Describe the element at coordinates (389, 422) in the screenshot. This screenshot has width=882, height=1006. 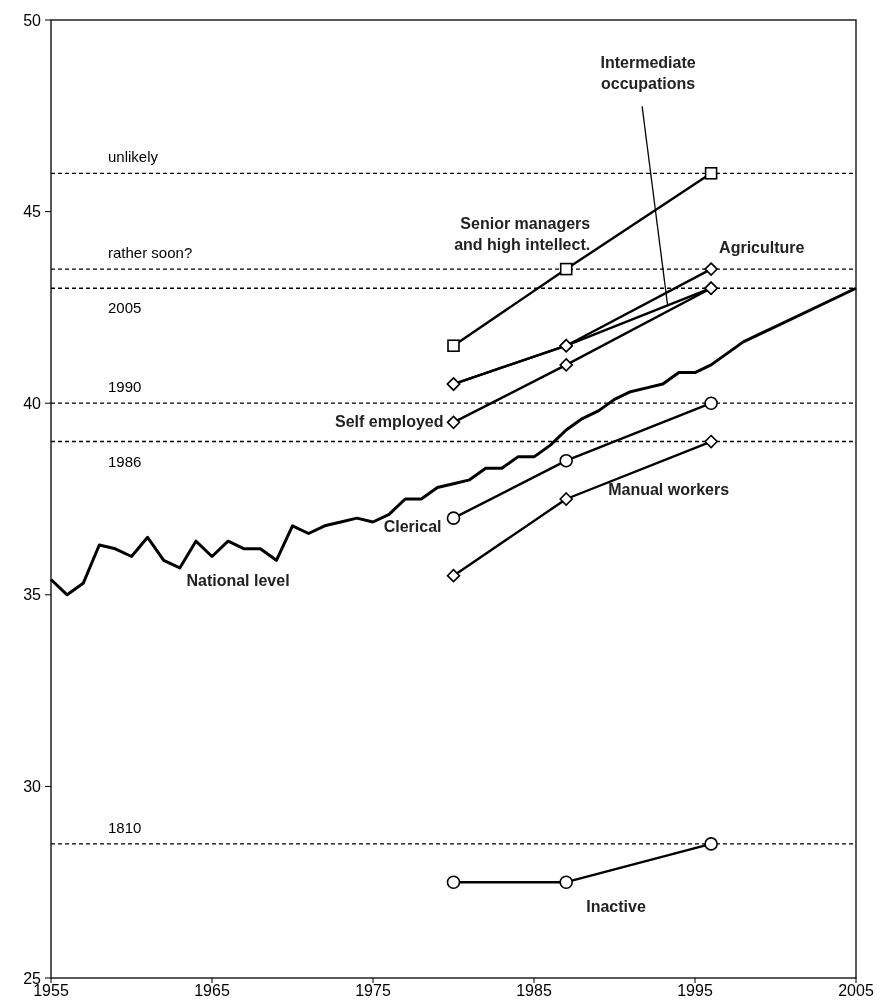
I see `series-label: Self employed` at that location.